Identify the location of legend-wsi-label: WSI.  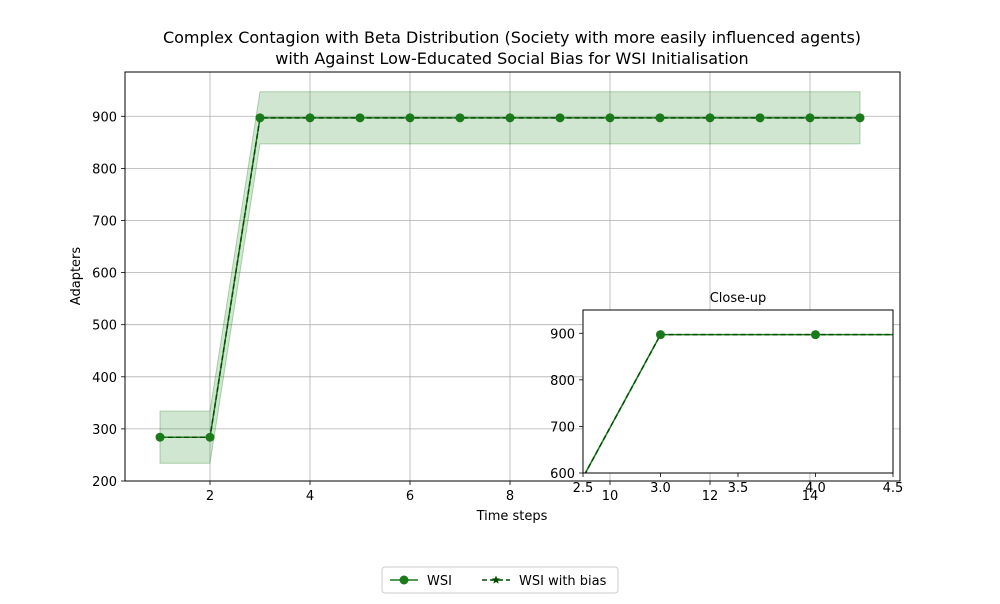
(439, 581).